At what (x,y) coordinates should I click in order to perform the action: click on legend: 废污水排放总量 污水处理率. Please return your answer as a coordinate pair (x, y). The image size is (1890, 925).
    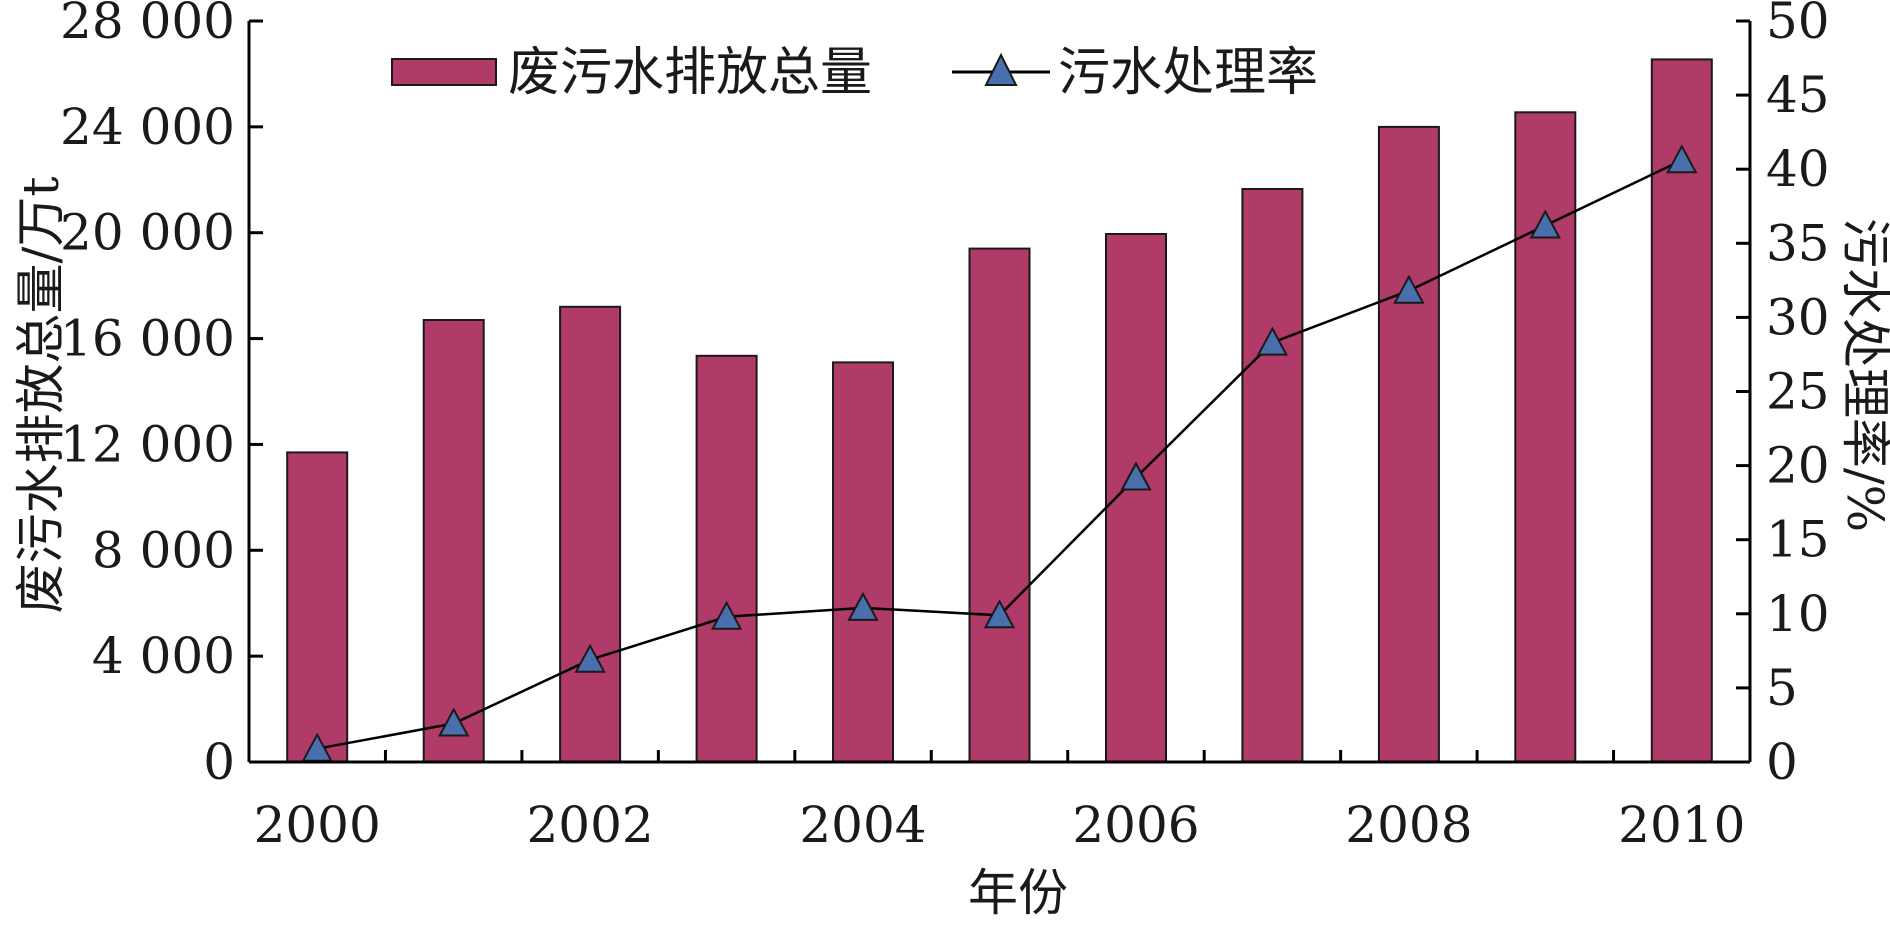
    Looking at the image, I should click on (854, 73).